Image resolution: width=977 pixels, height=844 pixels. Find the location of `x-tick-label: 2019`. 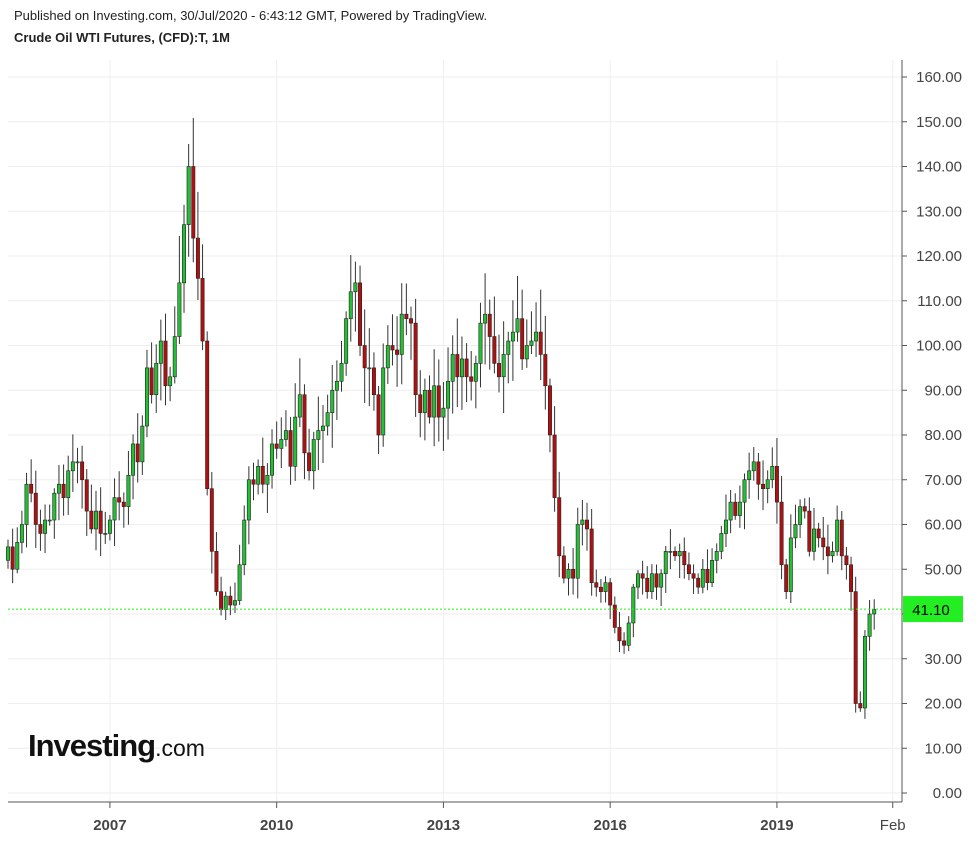

x-tick-label: 2019 is located at coordinates (776, 825).